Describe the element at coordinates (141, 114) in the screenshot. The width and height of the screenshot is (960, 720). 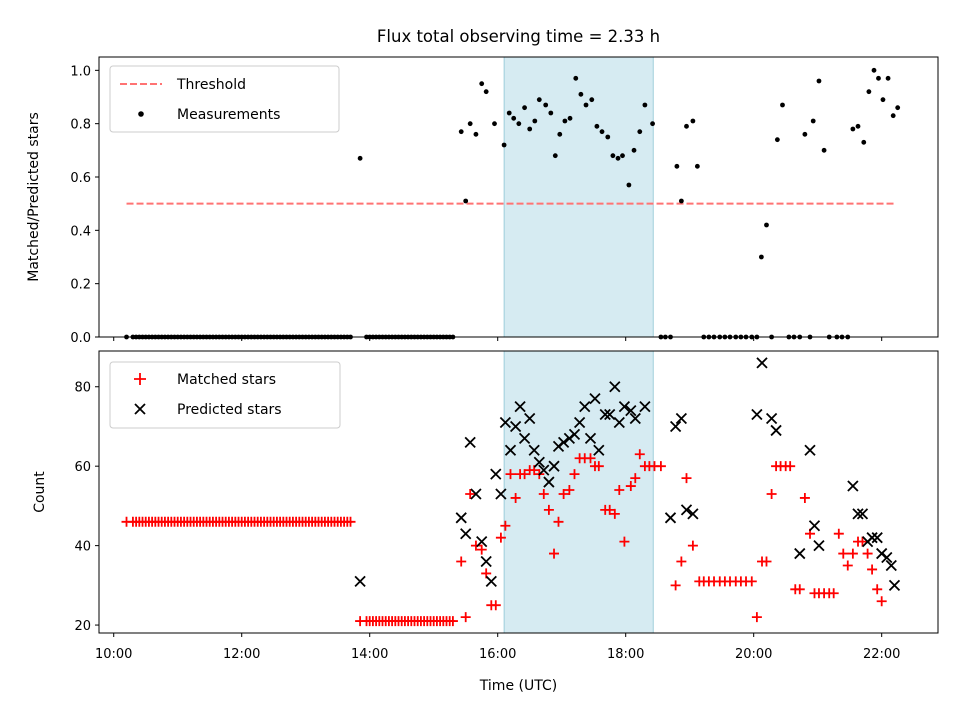
I see `measurements-legend-swatch` at that location.